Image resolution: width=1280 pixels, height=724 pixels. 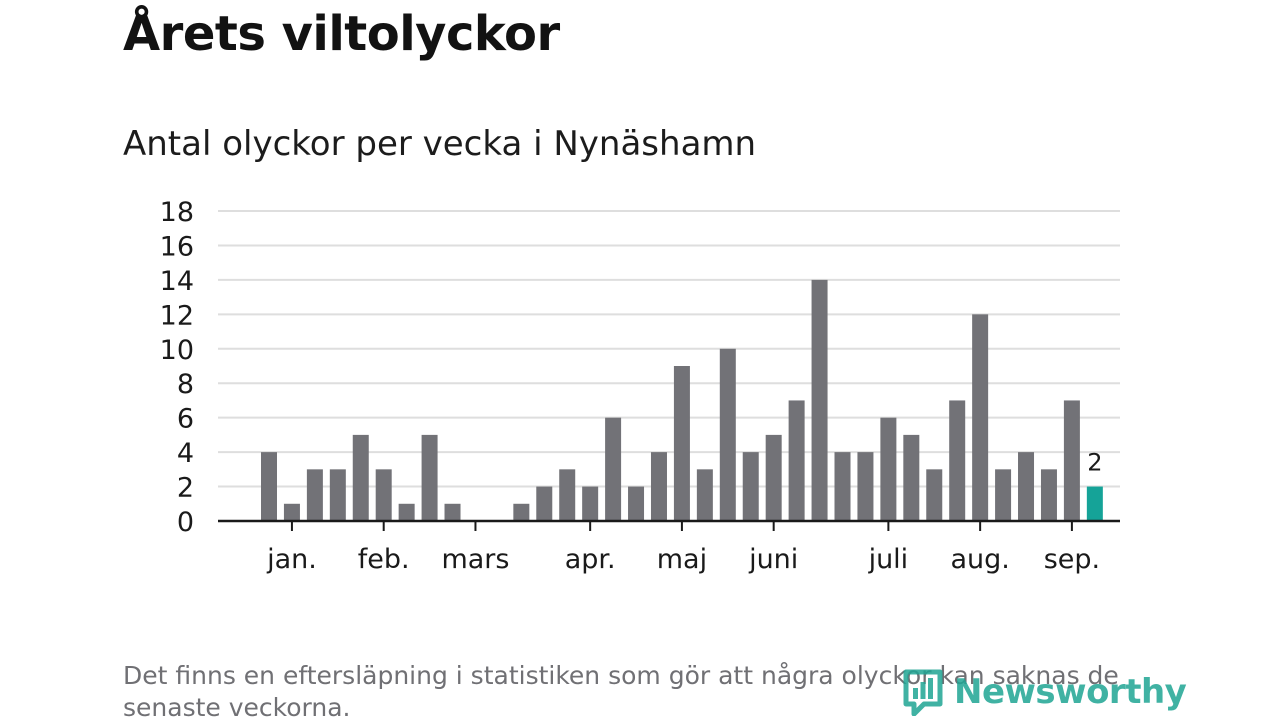 I want to click on y-tick-label: 18, so click(x=177, y=212).